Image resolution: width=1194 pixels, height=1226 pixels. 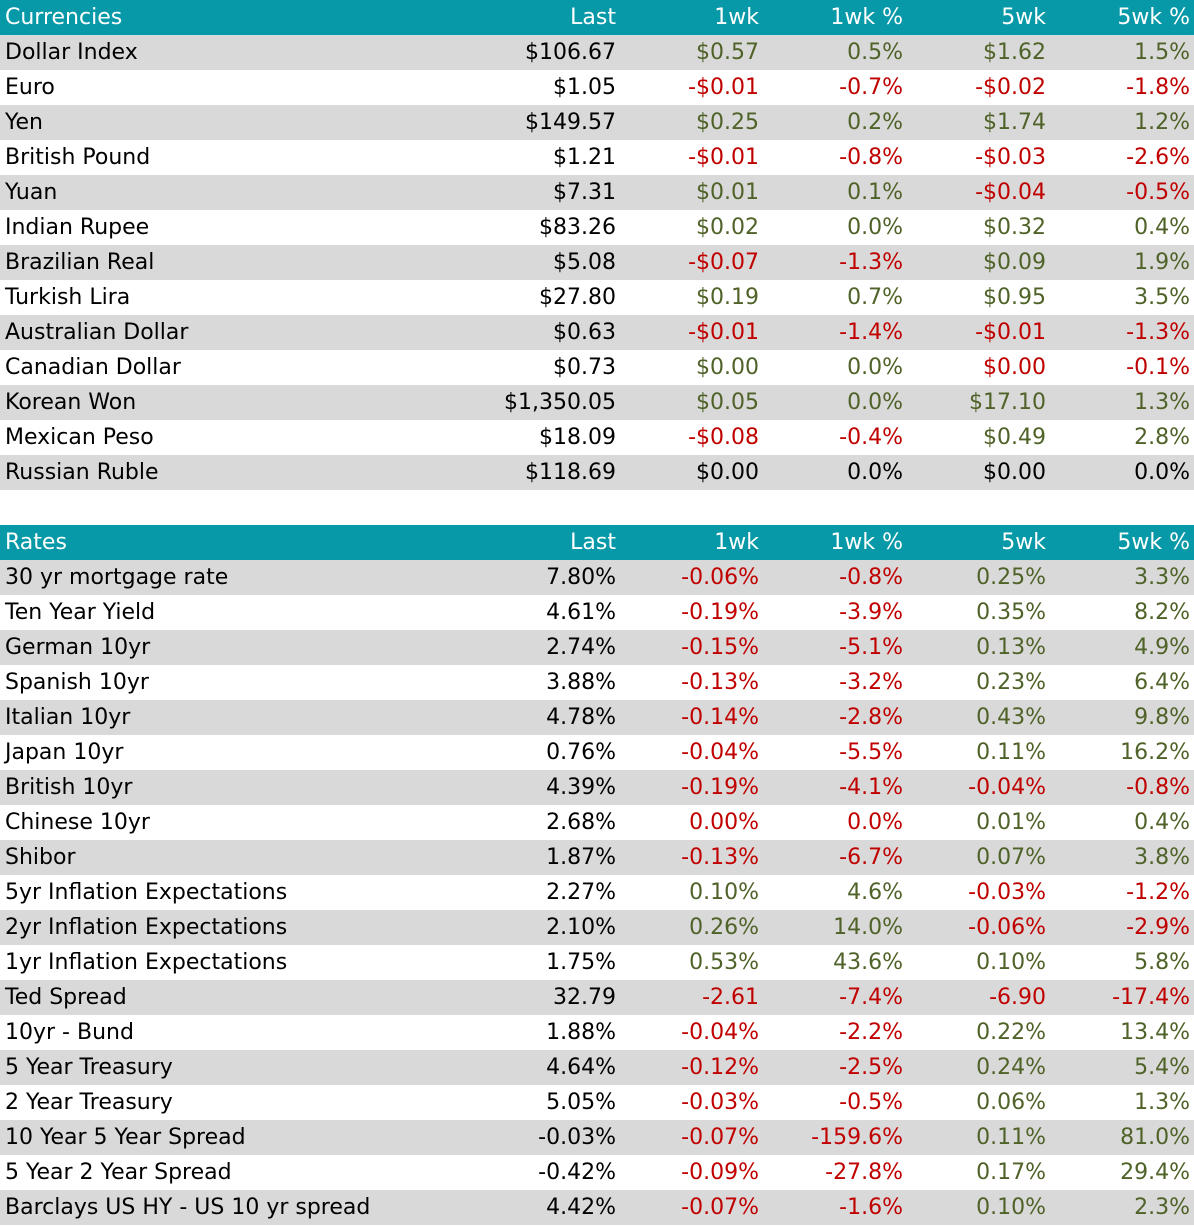 What do you see at coordinates (1158, 892) in the screenshot?
I see `cell-5wk-pct: -1.2%` at bounding box center [1158, 892].